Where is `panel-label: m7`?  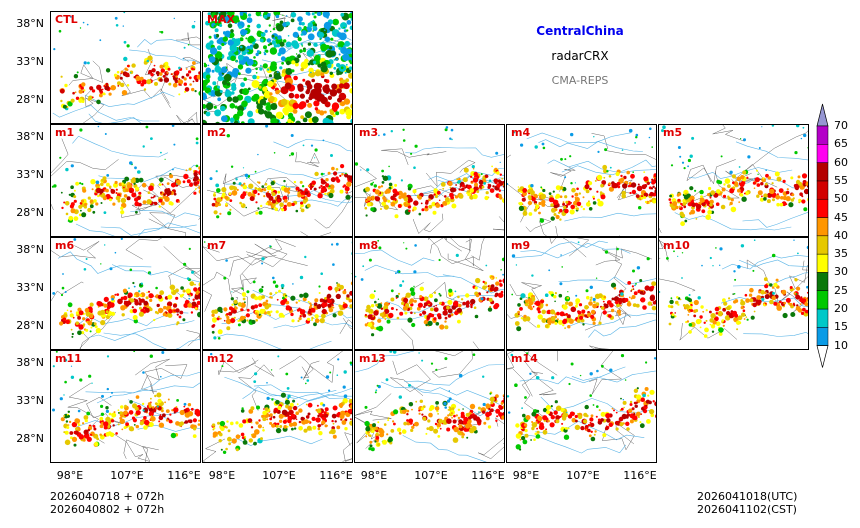 panel-label: m7 is located at coordinates (217, 245).